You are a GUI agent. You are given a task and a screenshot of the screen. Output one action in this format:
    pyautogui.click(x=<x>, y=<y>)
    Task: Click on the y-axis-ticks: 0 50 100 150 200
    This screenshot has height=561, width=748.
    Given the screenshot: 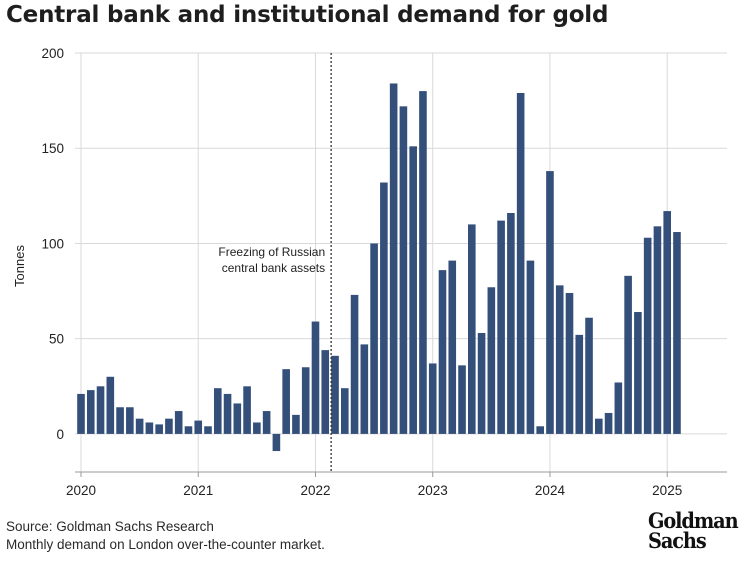 What is the action you would take?
    pyautogui.click(x=52, y=244)
    